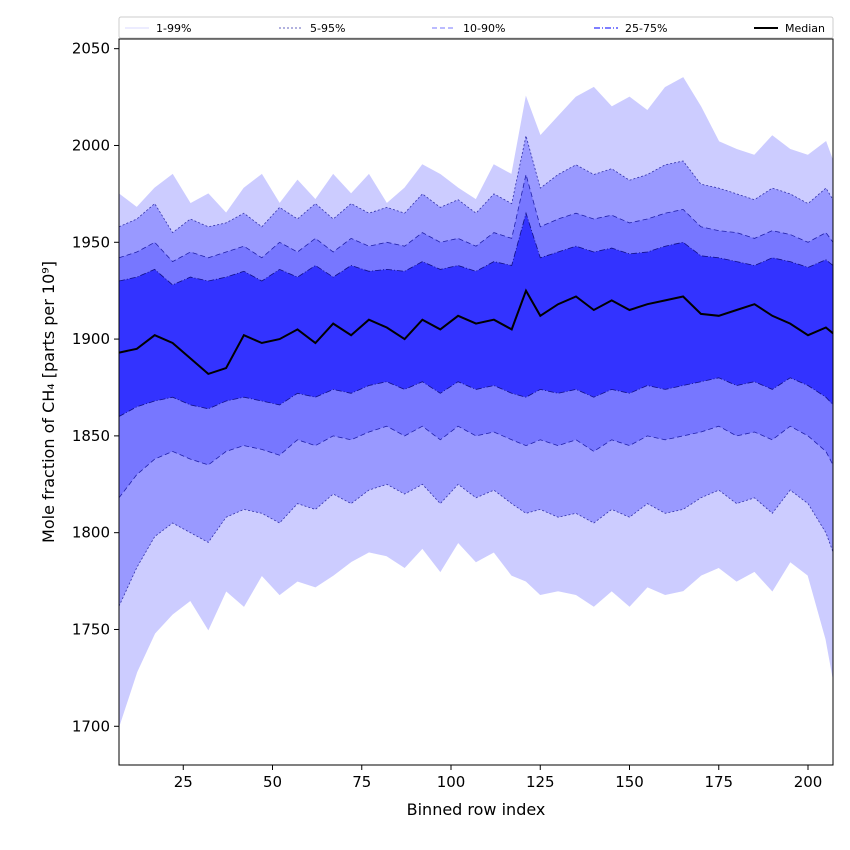 This screenshot has height=850, width=850. What do you see at coordinates (808, 782) in the screenshot?
I see `x-tick-label: 200` at bounding box center [808, 782].